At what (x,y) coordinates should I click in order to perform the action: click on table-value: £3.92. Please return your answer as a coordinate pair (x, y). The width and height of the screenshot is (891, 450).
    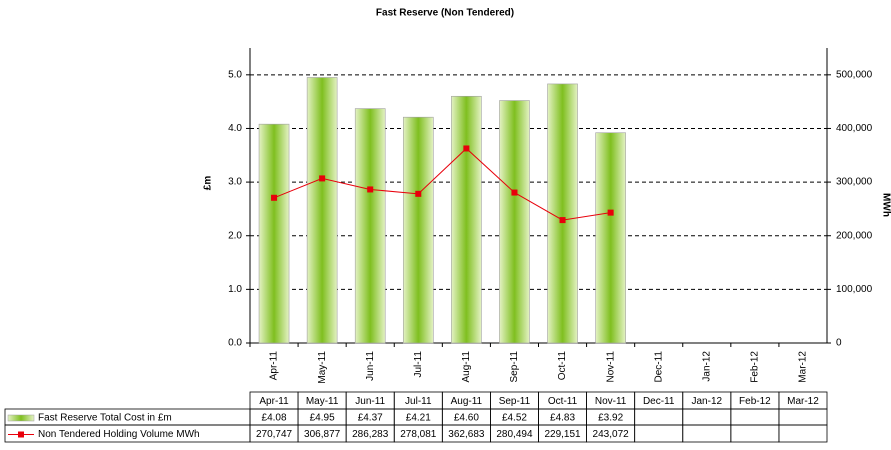
    Looking at the image, I should click on (610, 418).